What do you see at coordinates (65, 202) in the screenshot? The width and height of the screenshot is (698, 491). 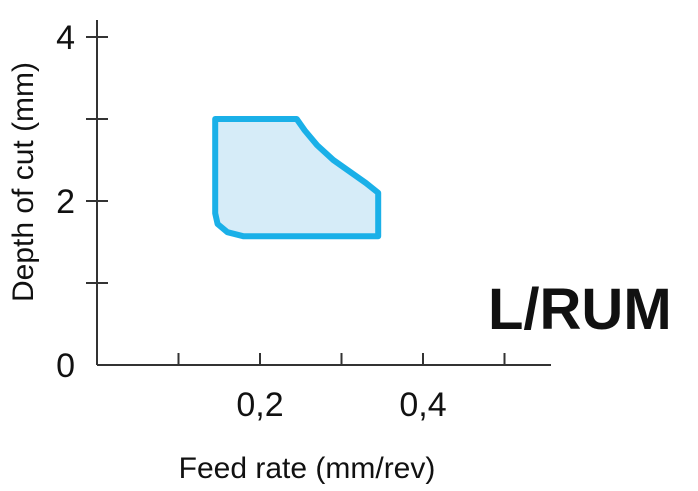 I see `y-tick-label: 2` at bounding box center [65, 202].